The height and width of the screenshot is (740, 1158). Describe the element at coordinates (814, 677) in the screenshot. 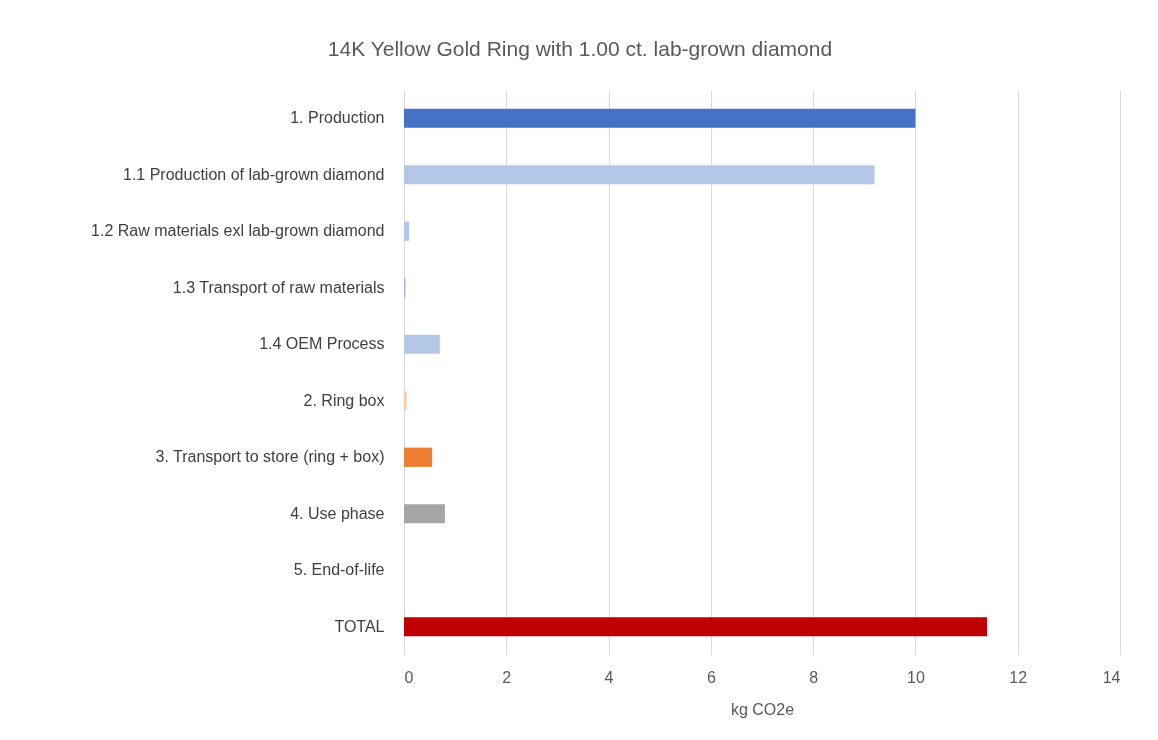

I see `x-tick-label: 8` at that location.